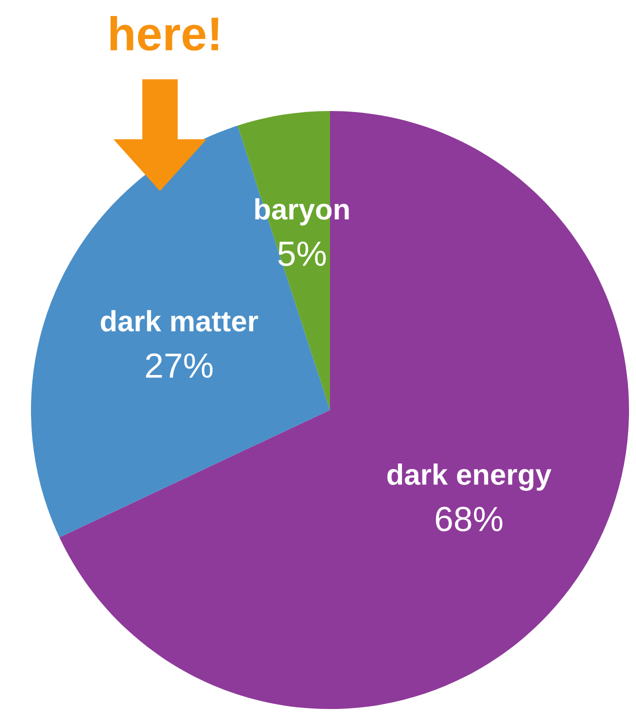  What do you see at coordinates (179, 365) in the screenshot?
I see `data-label: 27%` at bounding box center [179, 365].